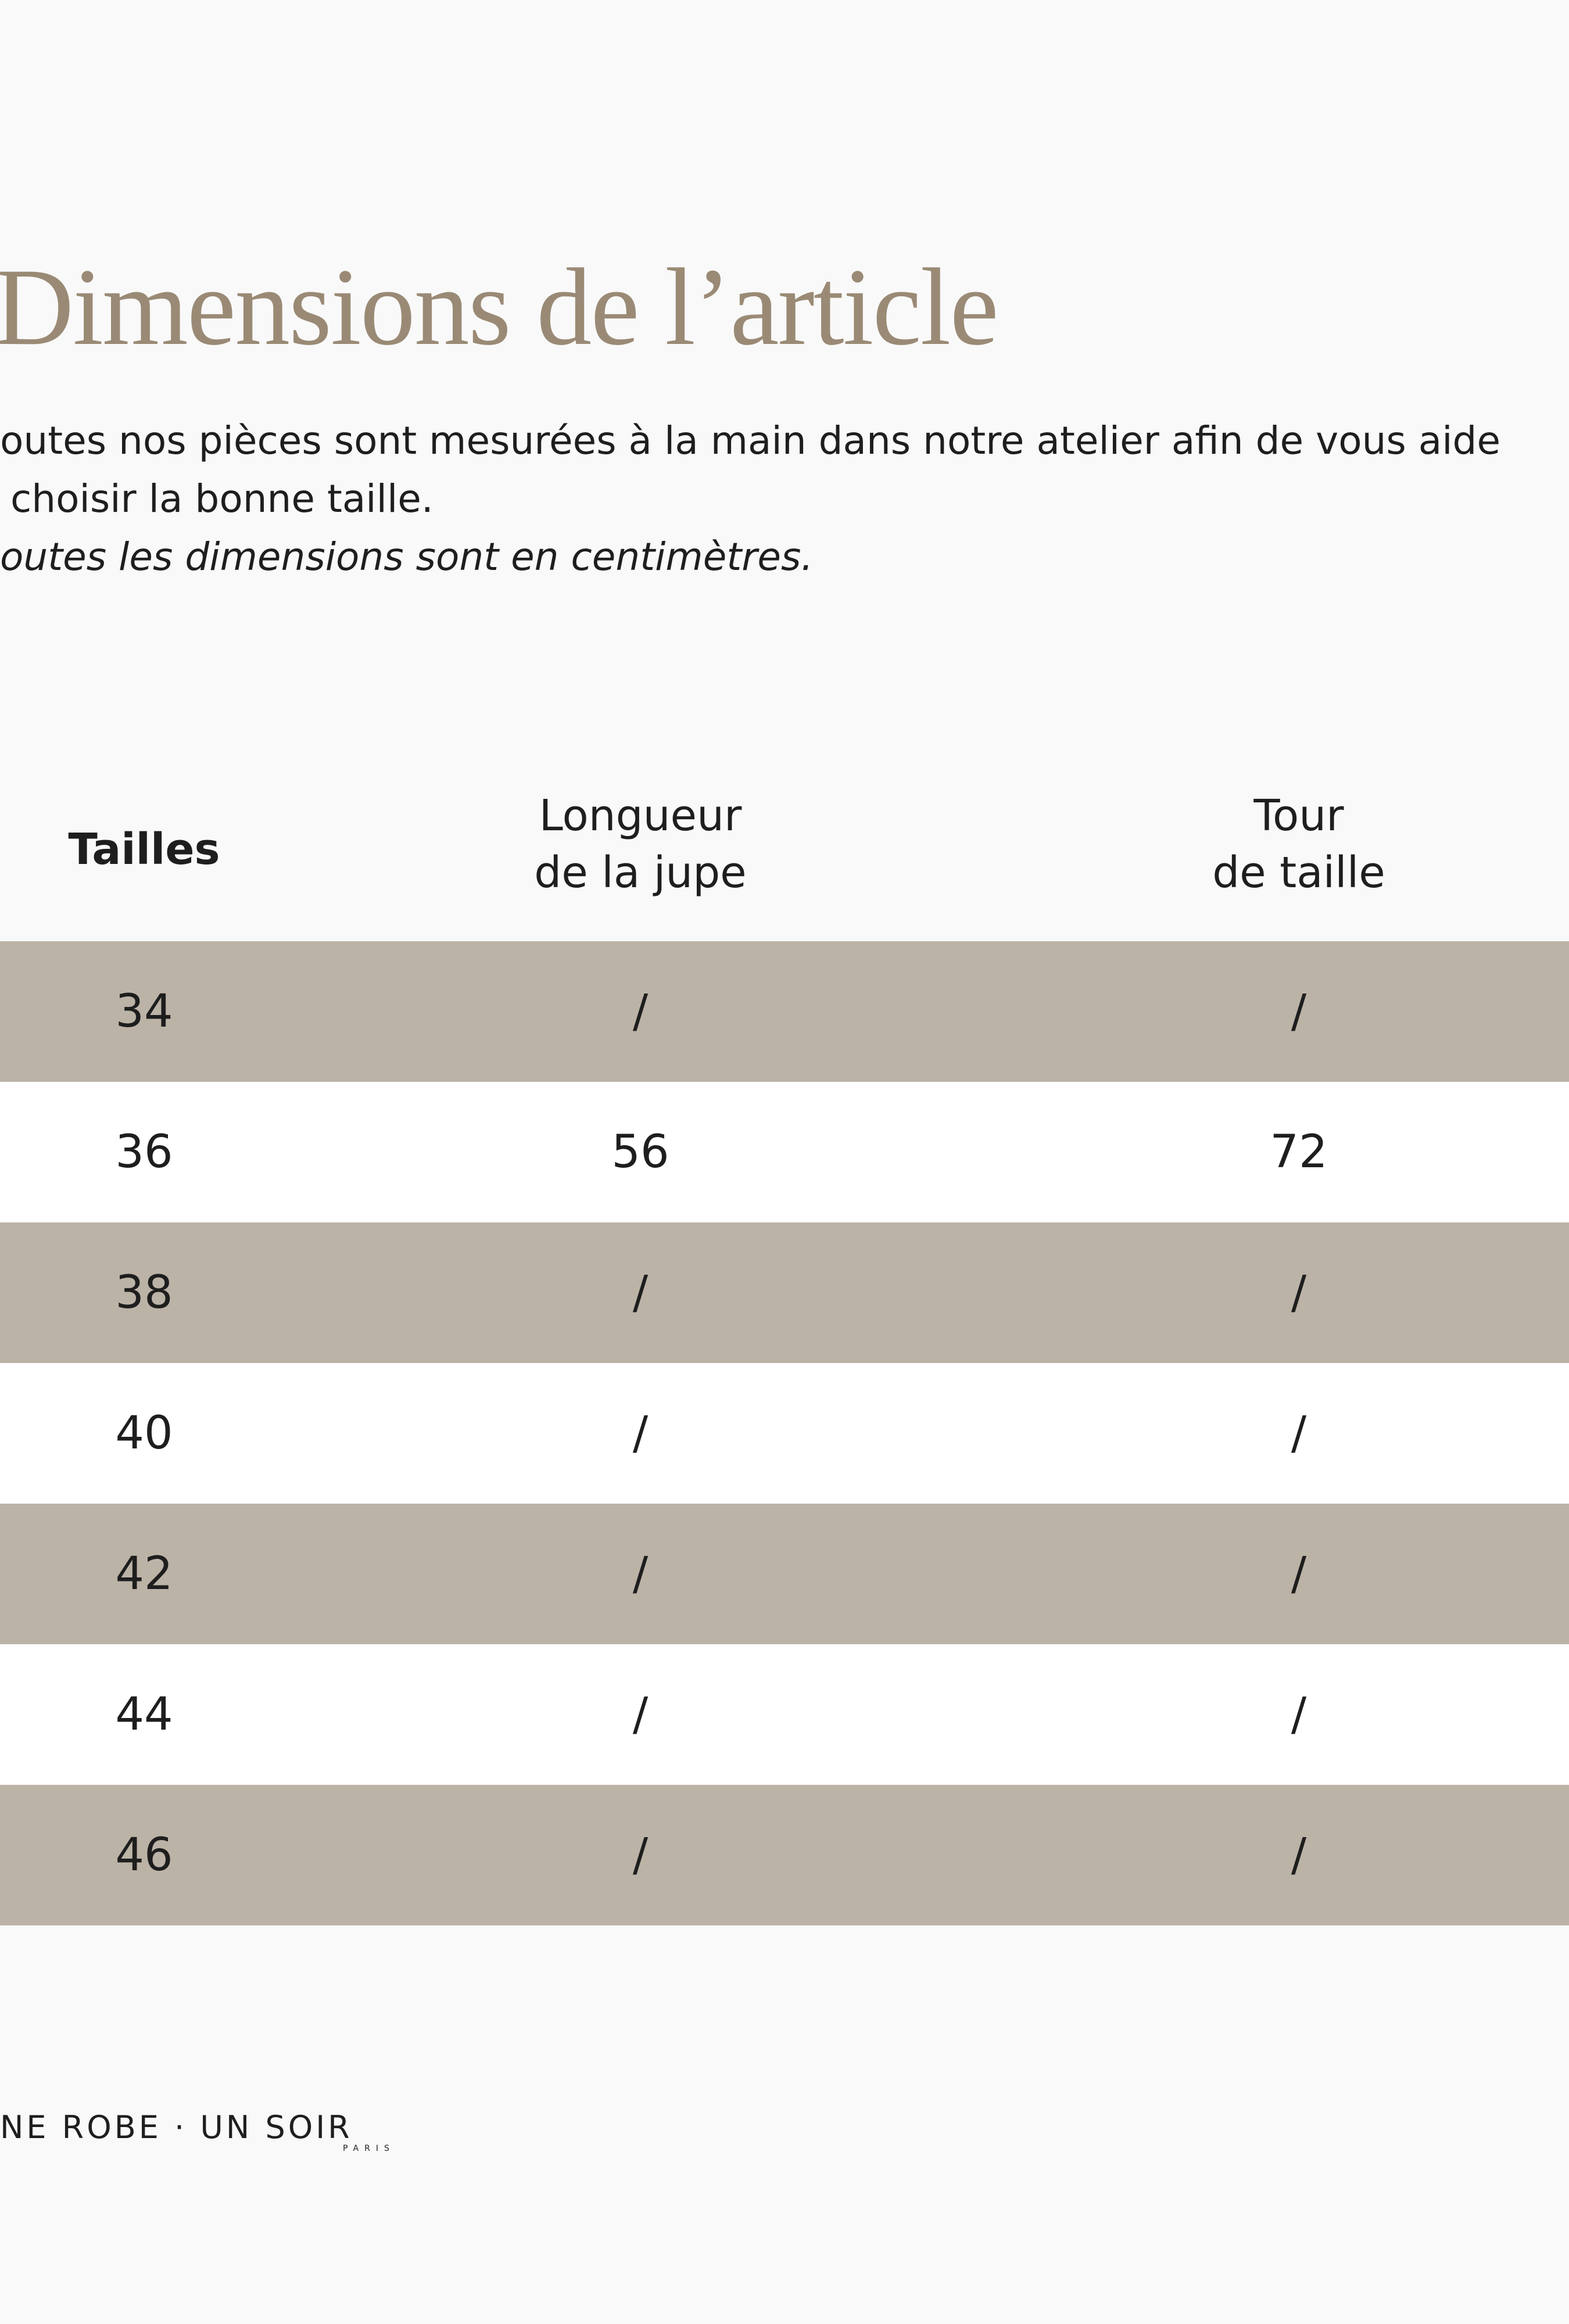 The image size is (1569, 2324). What do you see at coordinates (144, 849) in the screenshot?
I see `header-line: Tailles` at bounding box center [144, 849].